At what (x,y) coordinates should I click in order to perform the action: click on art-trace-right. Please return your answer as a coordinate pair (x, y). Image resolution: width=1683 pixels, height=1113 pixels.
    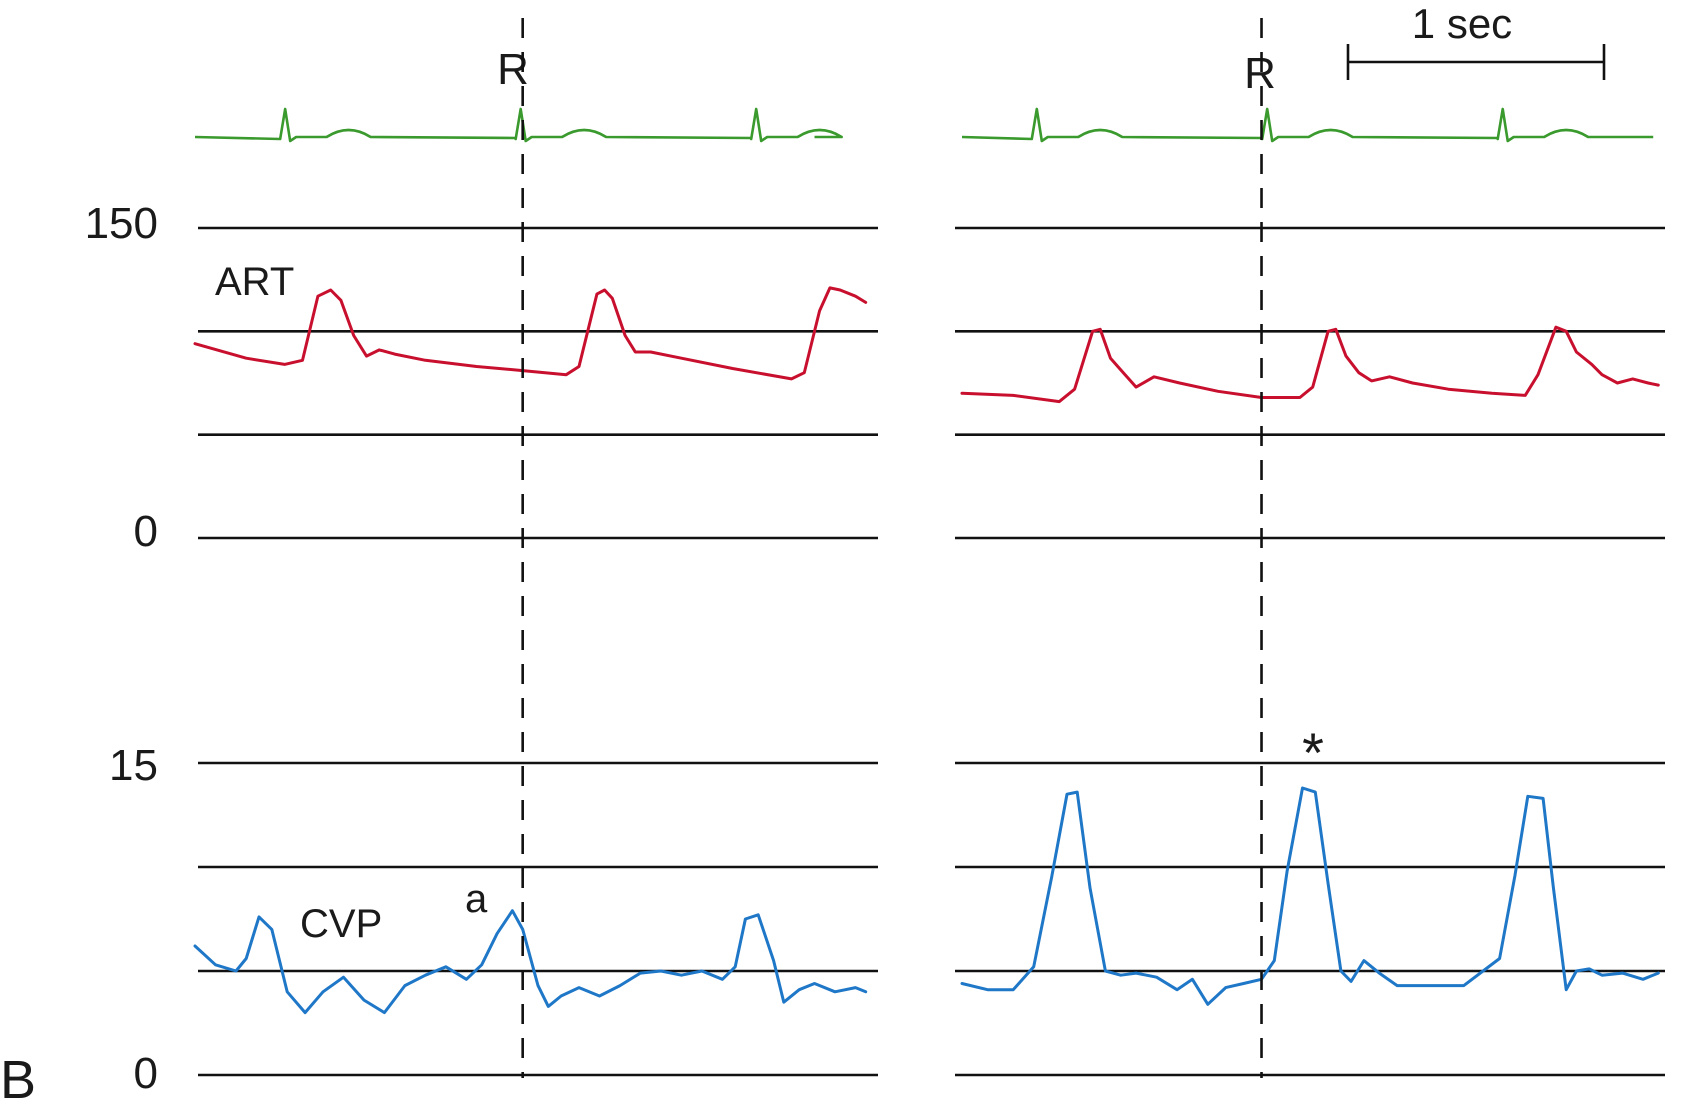
    Looking at the image, I should click on (1310, 364).